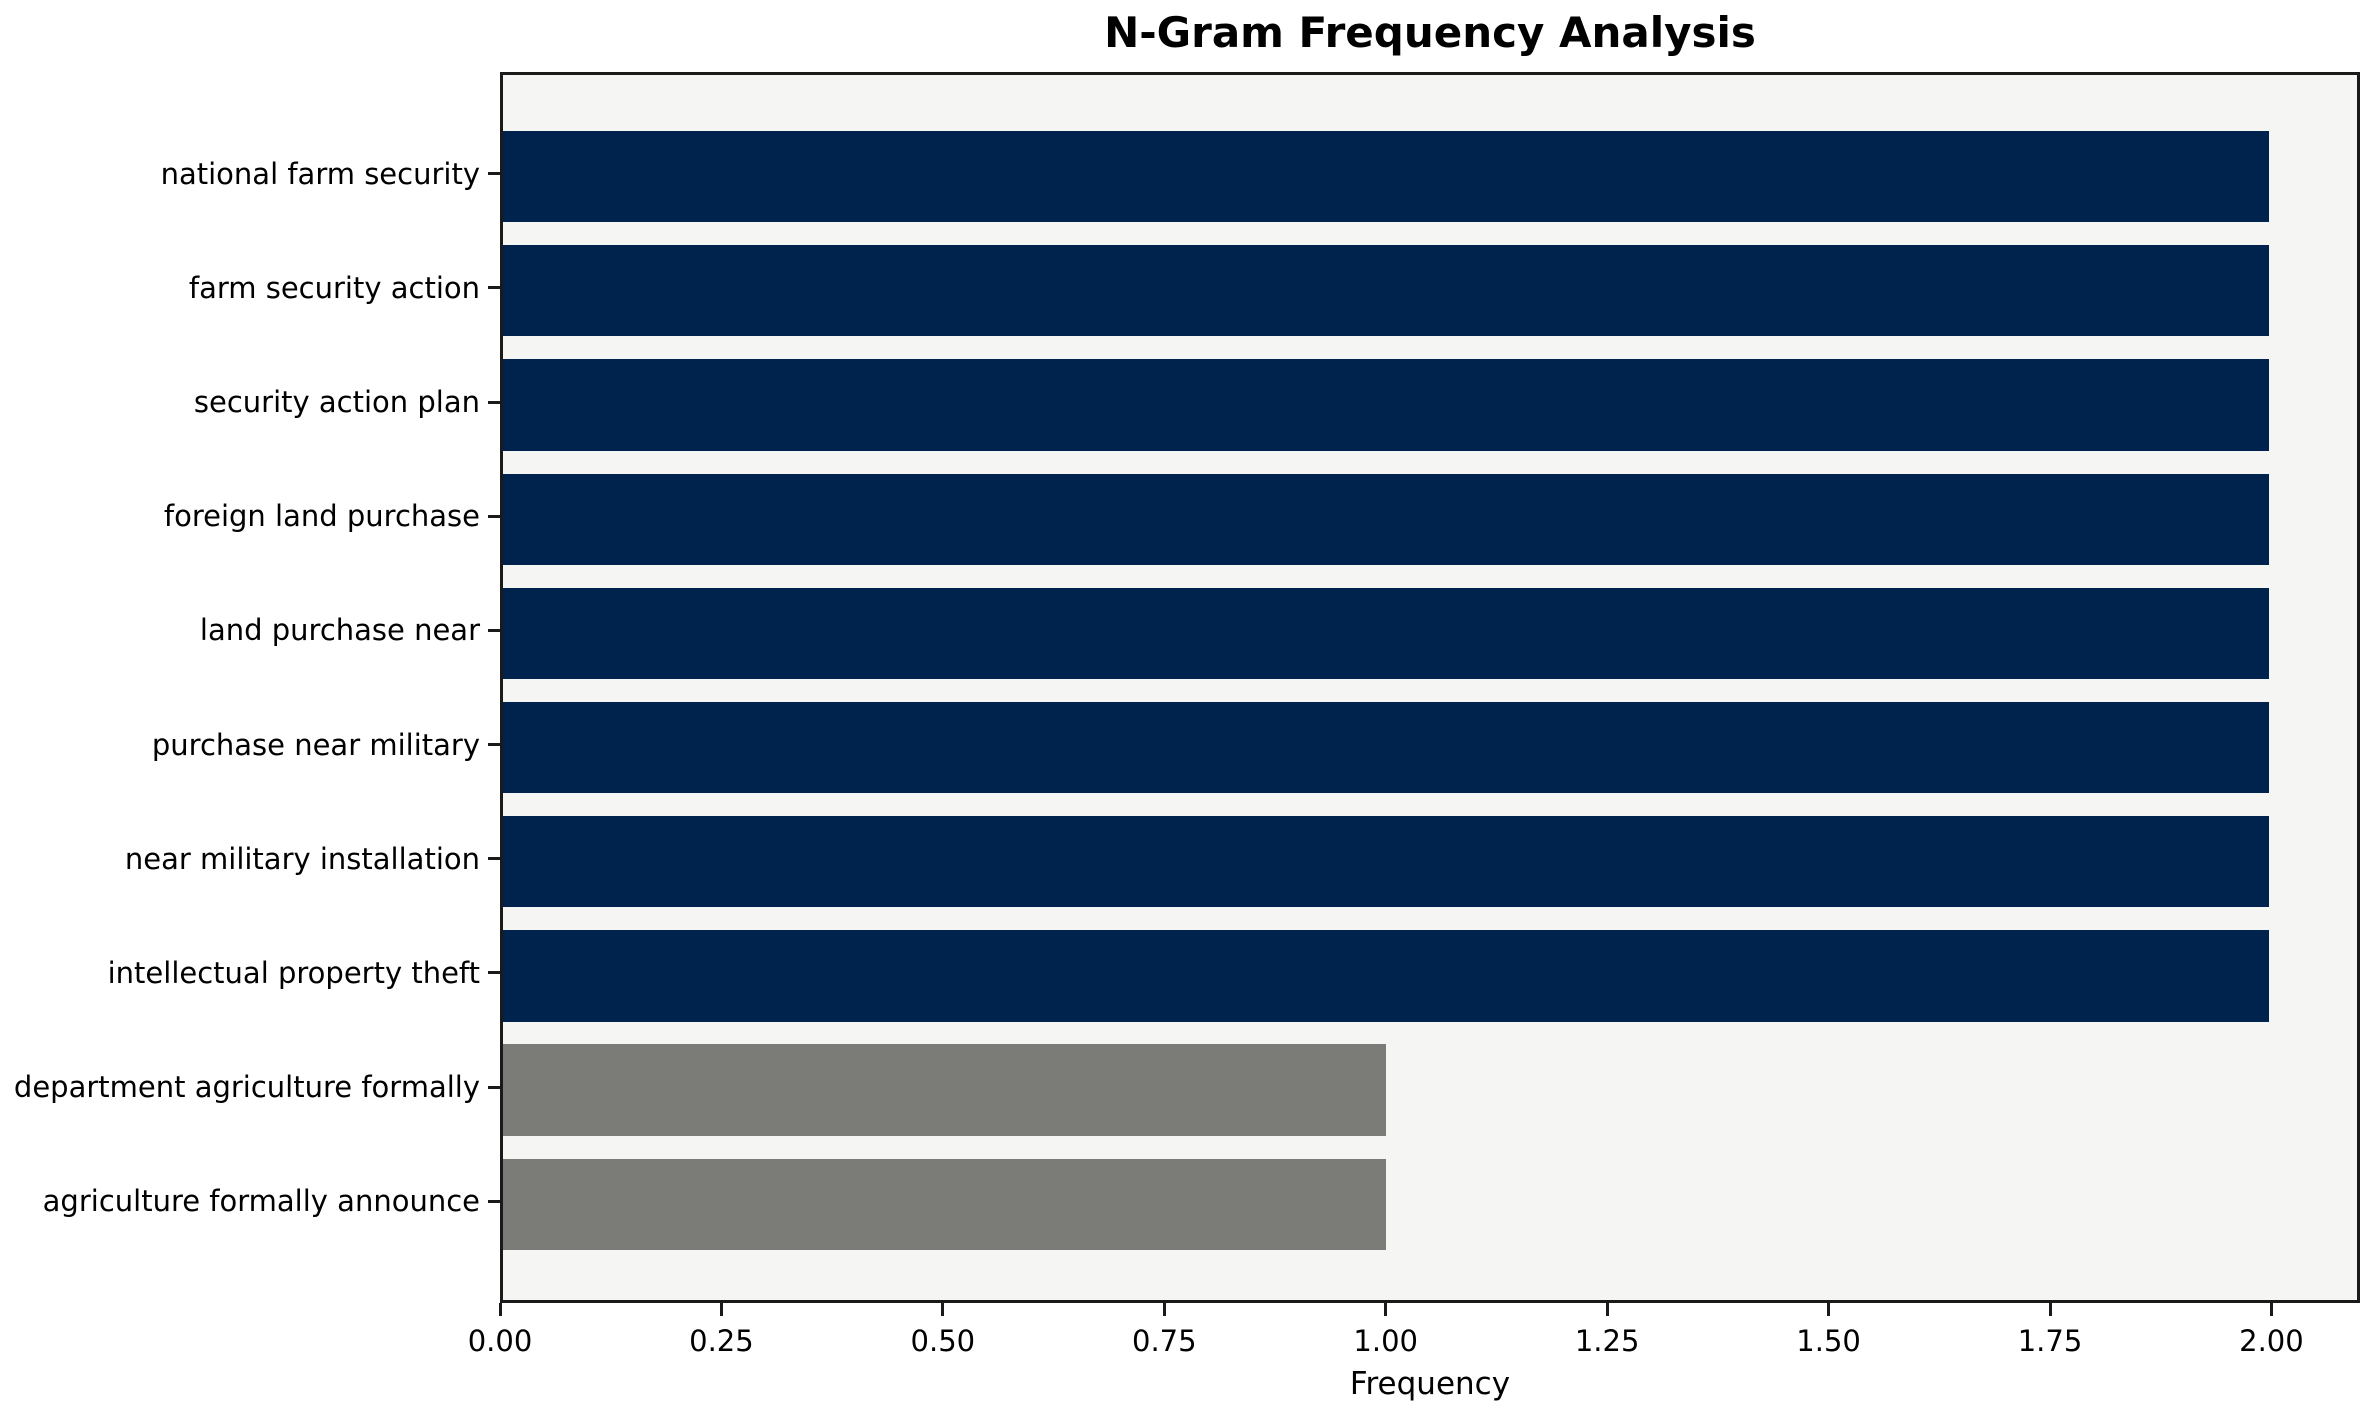 Image resolution: width=2378 pixels, height=1414 pixels. I want to click on x-tick-label: 0.00, so click(500, 1341).